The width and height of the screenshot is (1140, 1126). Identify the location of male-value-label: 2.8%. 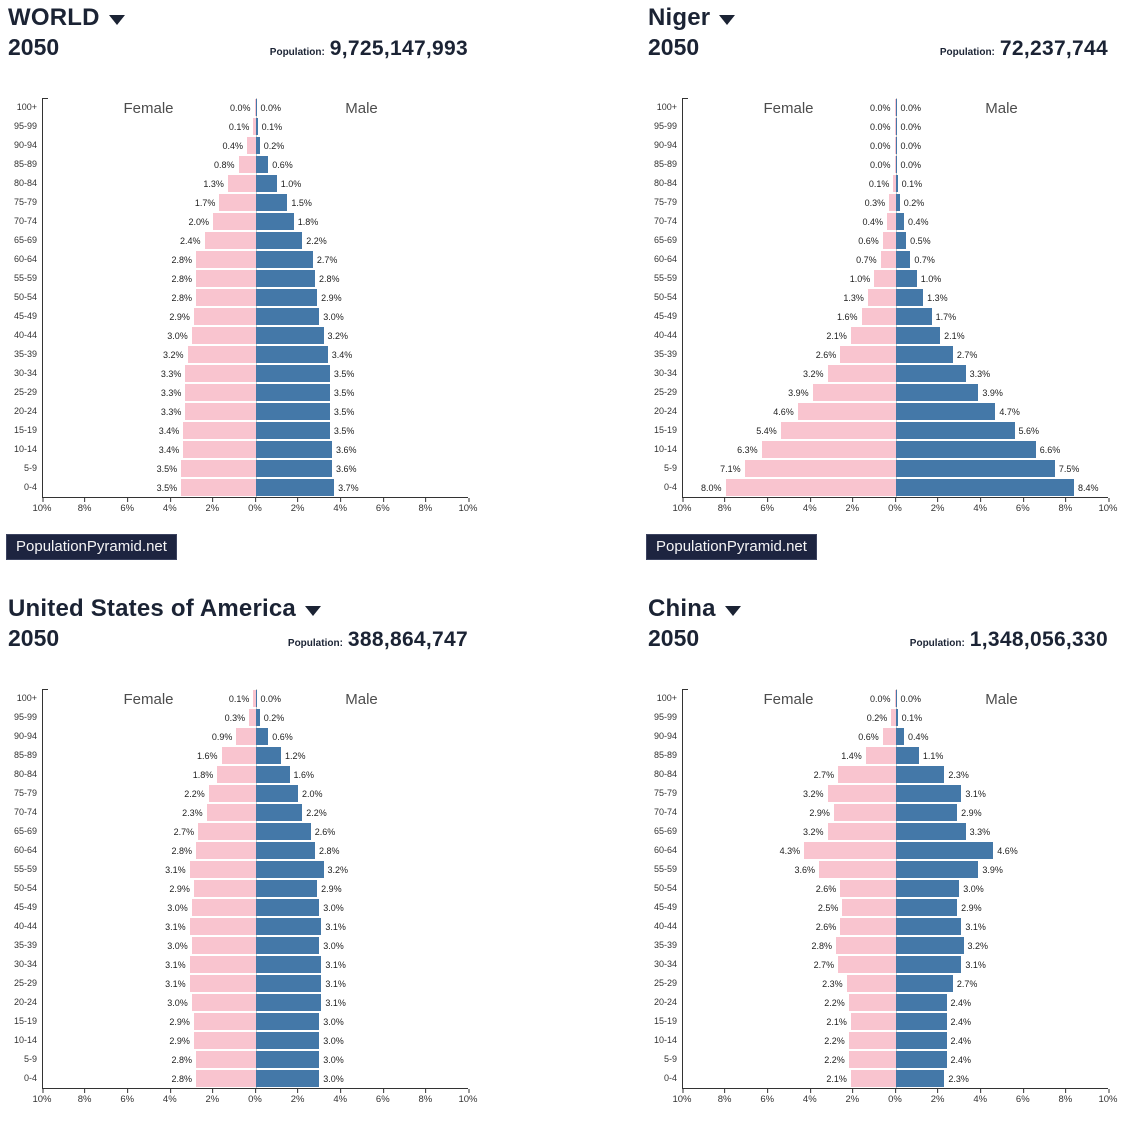
(329, 278).